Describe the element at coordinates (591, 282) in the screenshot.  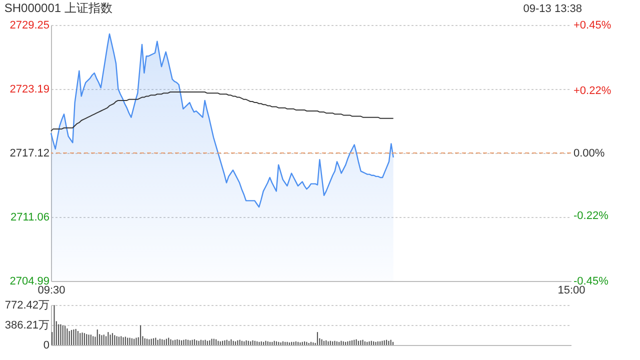
I see `y2-tick-label: -0.45%` at that location.